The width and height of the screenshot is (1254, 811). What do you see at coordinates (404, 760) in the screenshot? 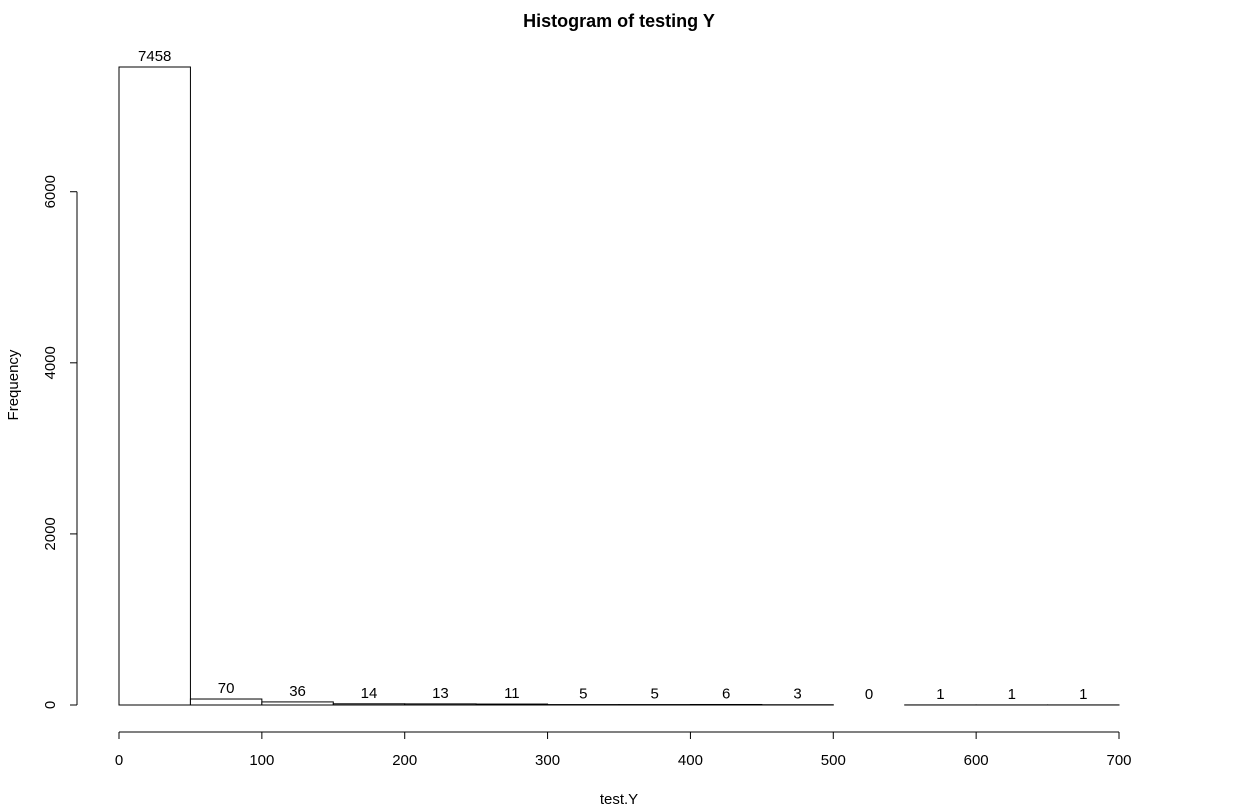
I see `x-tick-label: 200` at bounding box center [404, 760].